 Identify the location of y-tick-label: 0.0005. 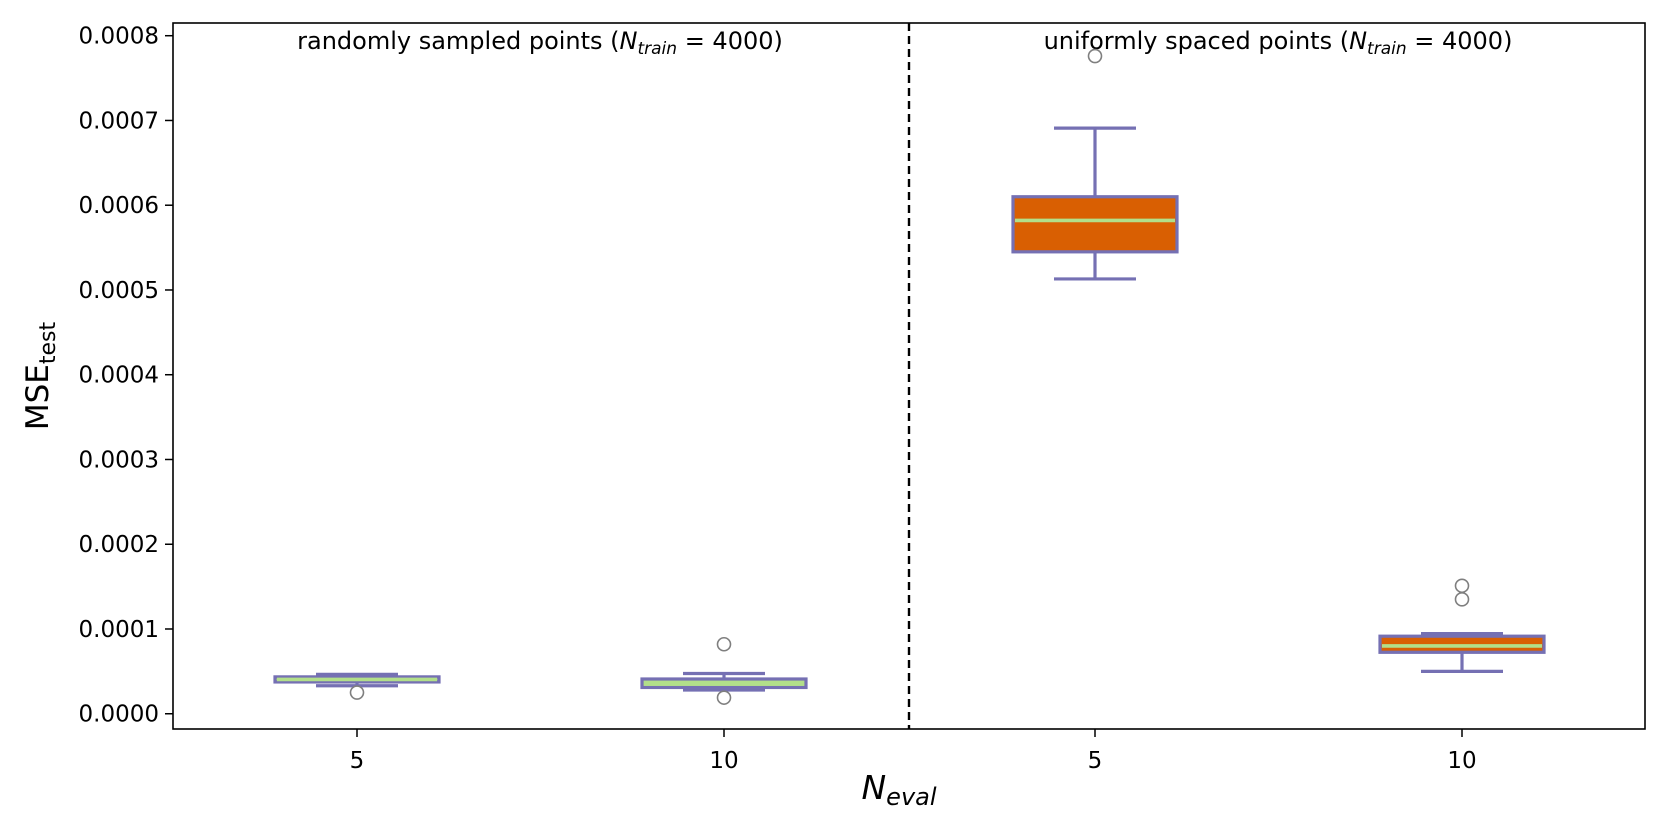
(119, 291).